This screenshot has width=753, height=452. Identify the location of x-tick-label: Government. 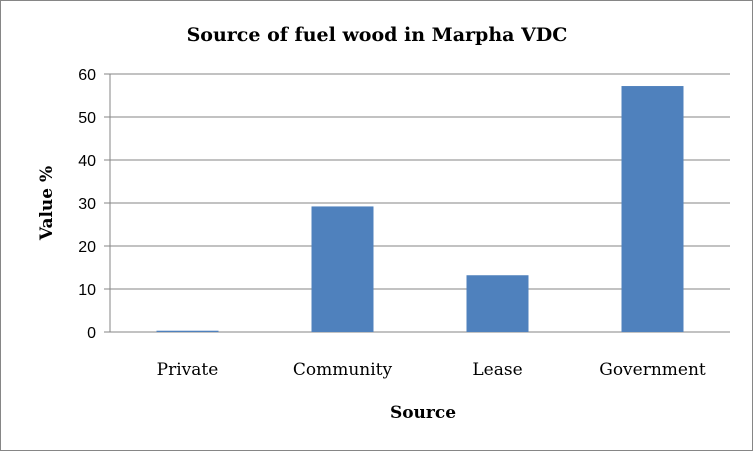
(652, 370).